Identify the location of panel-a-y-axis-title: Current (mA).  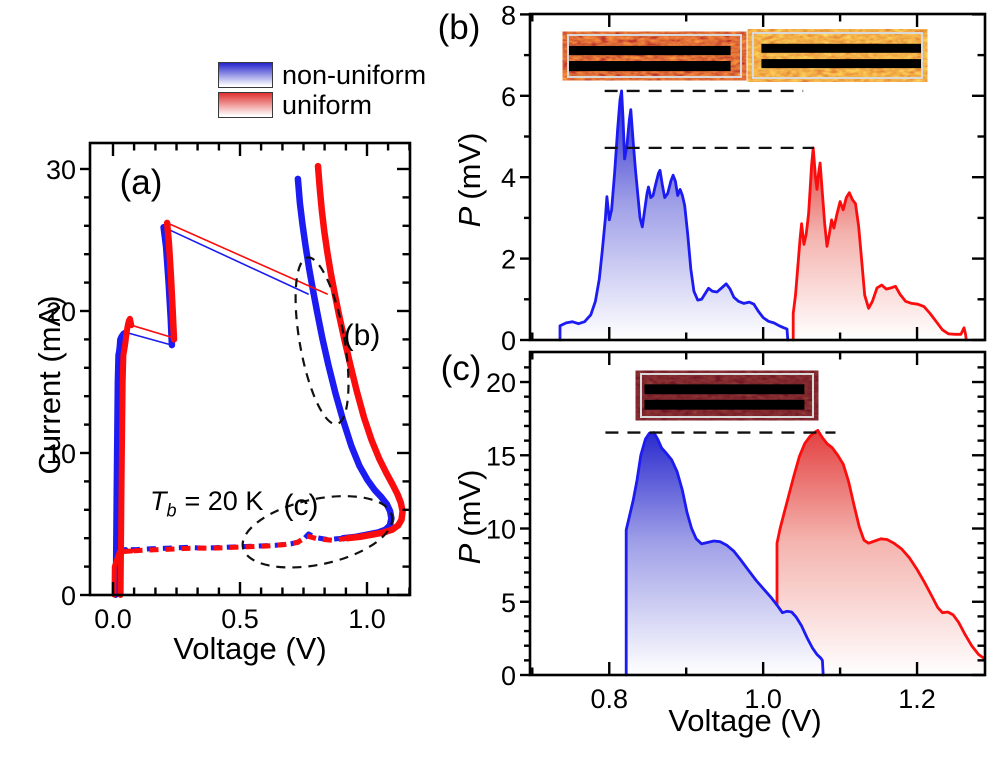
(49, 385).